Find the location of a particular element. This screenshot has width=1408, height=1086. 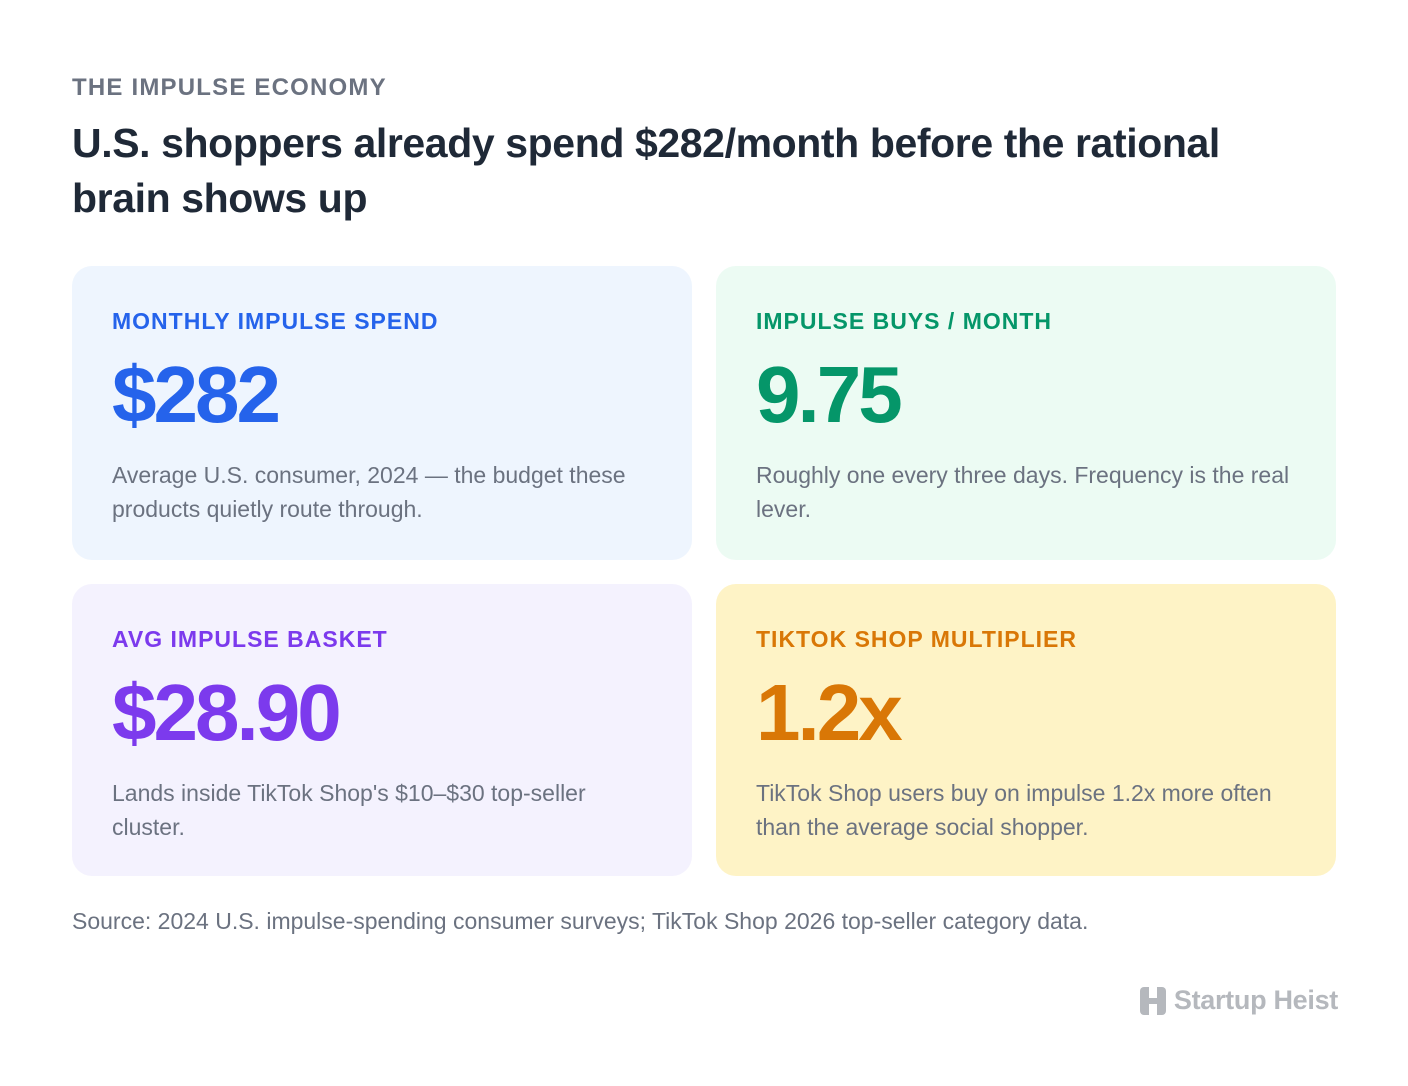

stat-card-value: 9.75 is located at coordinates (829, 394).